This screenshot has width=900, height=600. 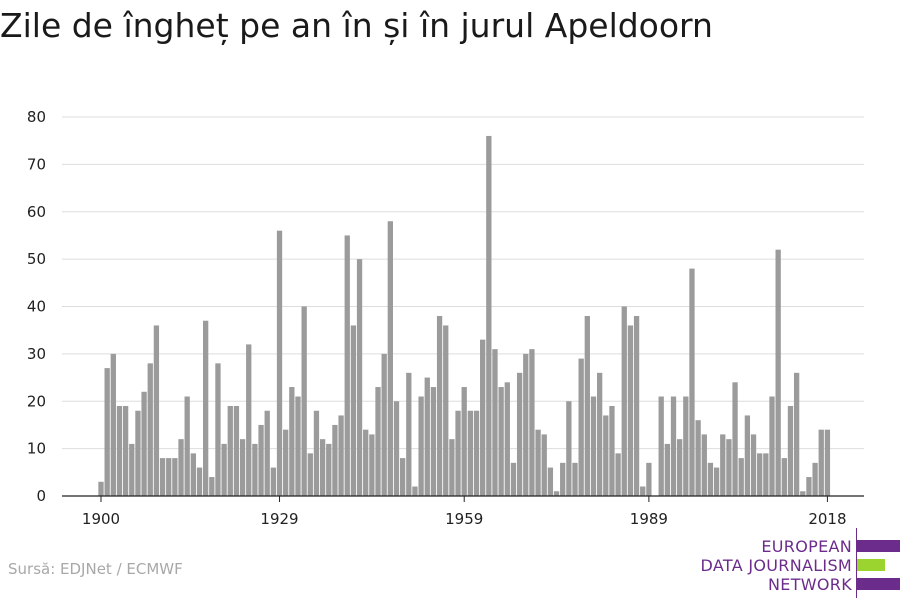 What do you see at coordinates (470, 453) in the screenshot?
I see `bar-1960` at bounding box center [470, 453].